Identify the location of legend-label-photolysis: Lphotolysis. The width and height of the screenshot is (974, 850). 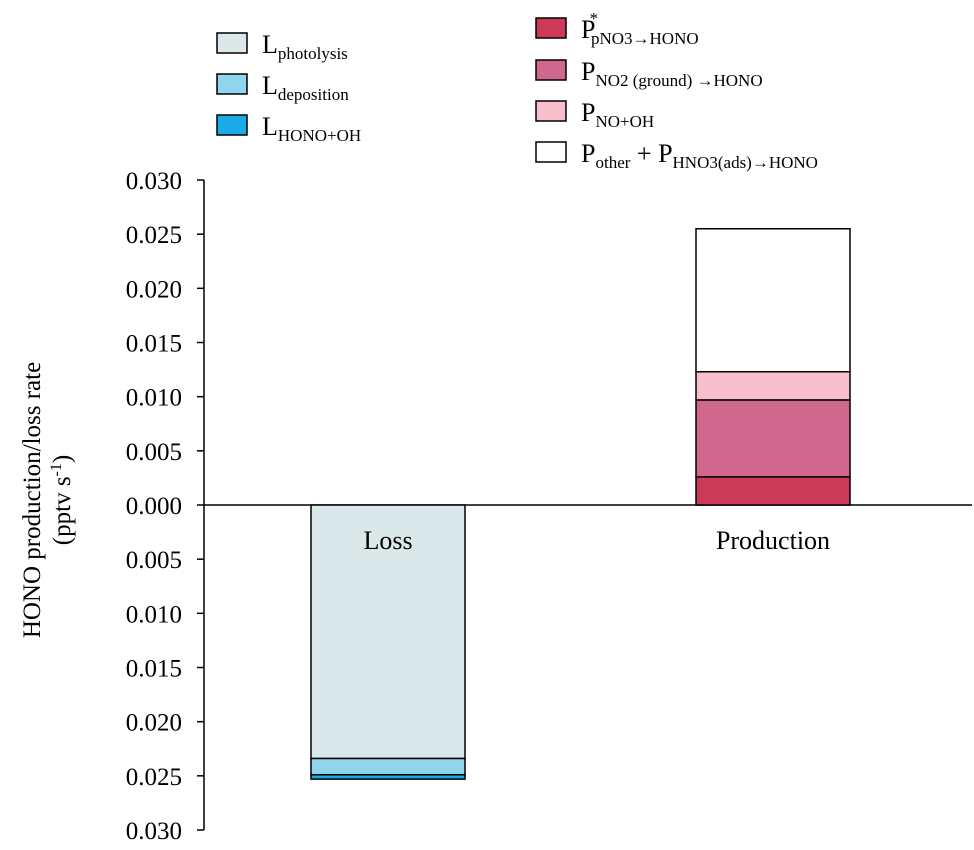
(305, 46).